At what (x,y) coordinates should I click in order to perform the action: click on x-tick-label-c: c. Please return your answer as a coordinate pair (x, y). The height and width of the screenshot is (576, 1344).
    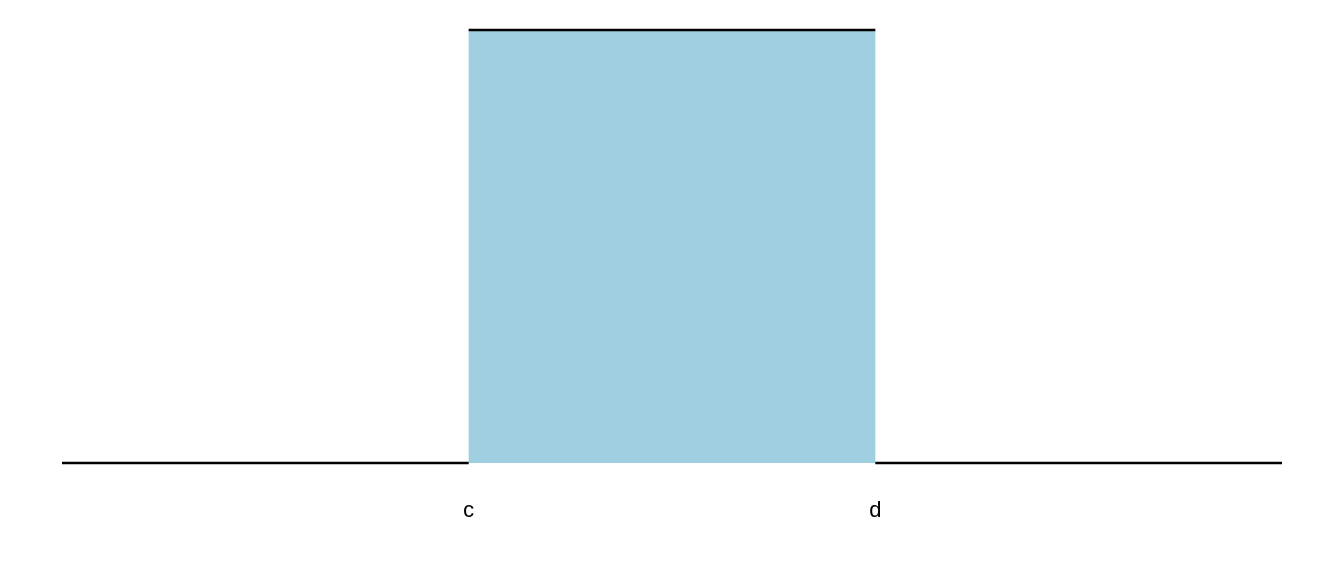
    Looking at the image, I should click on (468, 509).